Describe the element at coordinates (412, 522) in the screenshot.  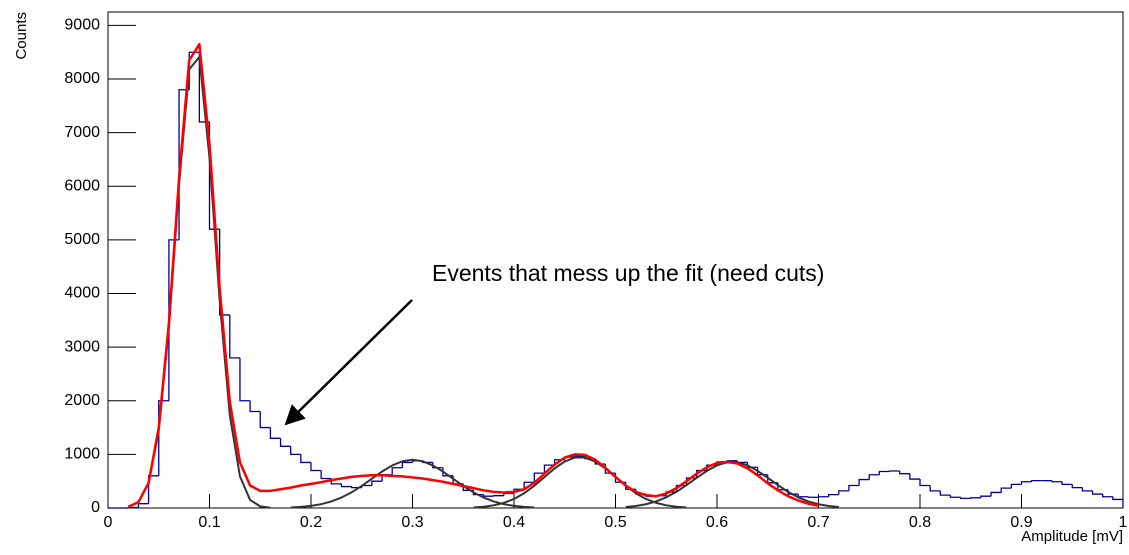
I see `x-tick-label: 0.3` at that location.